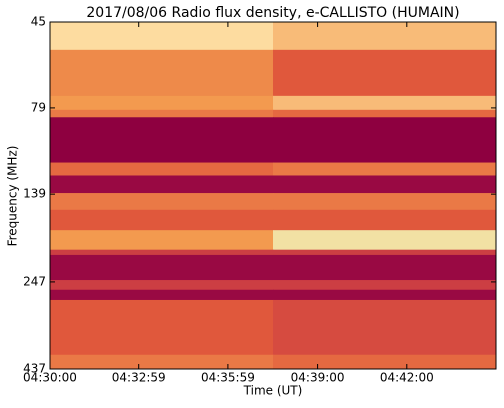  Describe the element at coordinates (38, 107) in the screenshot. I see `y-tick-label: 79` at that location.